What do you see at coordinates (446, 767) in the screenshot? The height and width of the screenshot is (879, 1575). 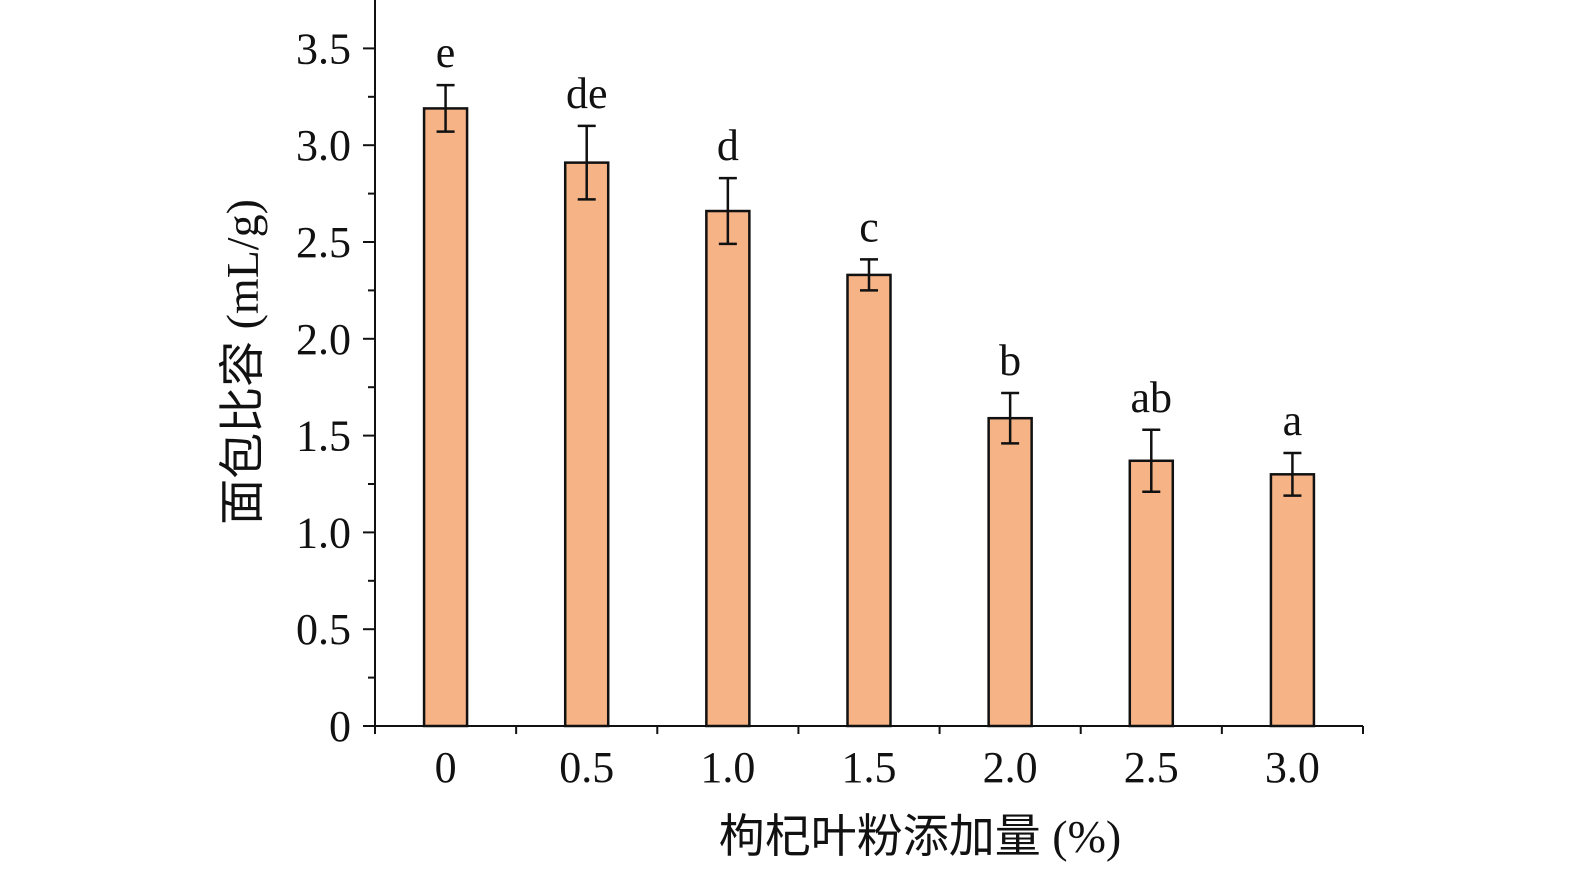 I see `x-tick-label: 0` at bounding box center [446, 767].